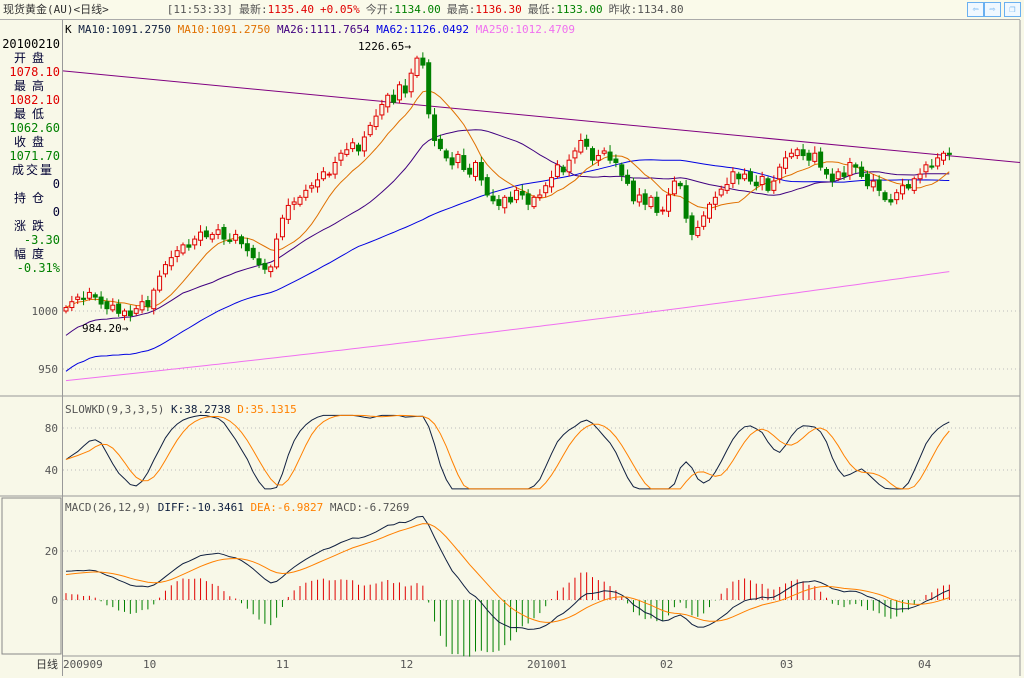 The image size is (1024, 678). Describe the element at coordinates (267, 409) in the screenshot. I see `kd-d: D:35.1315` at that location.